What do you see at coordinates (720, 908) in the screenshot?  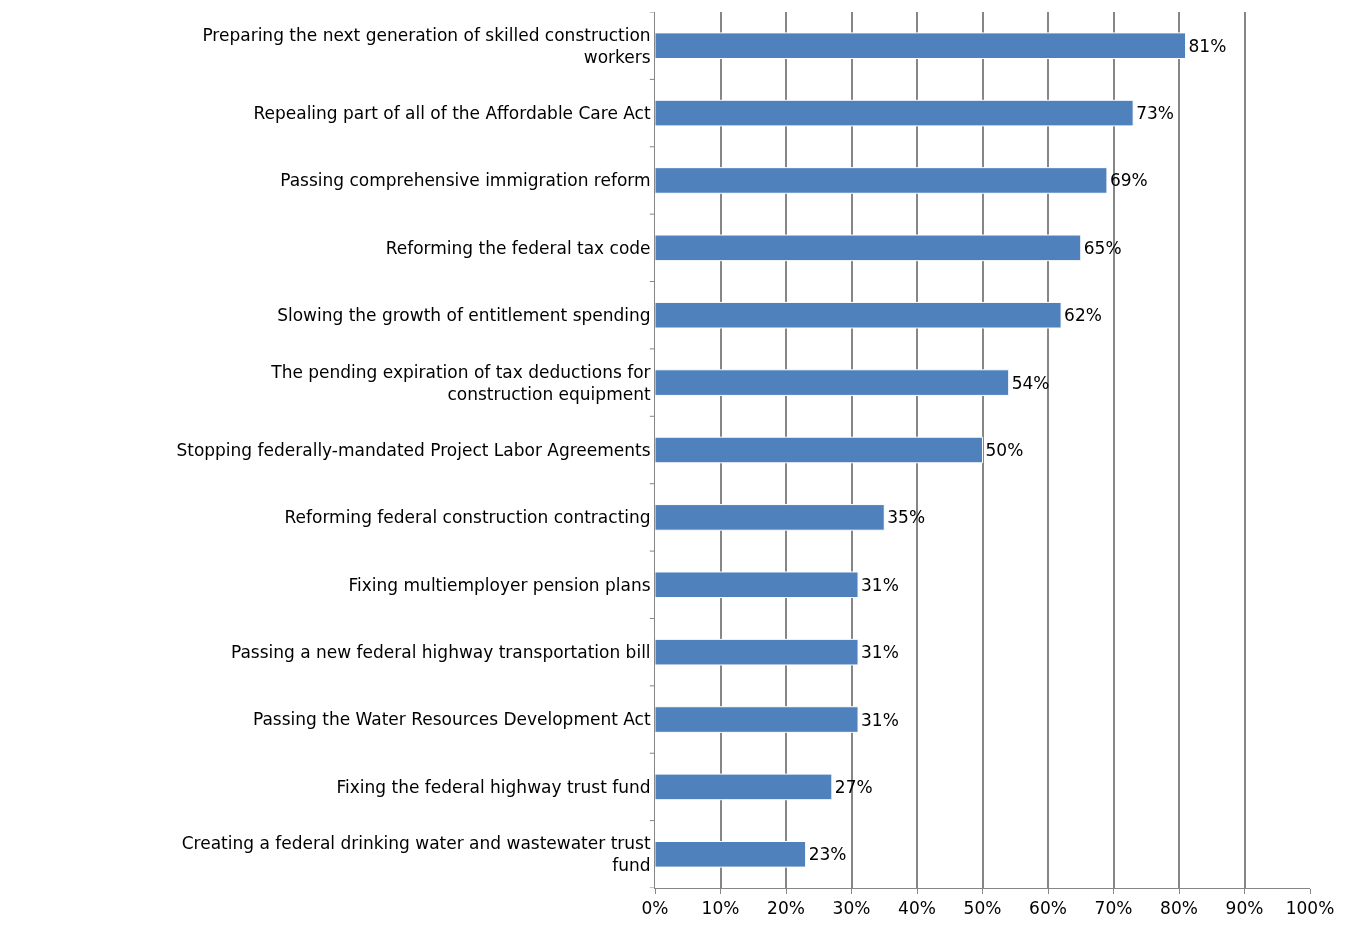 I see `x-tick-label: 10%` at bounding box center [720, 908].